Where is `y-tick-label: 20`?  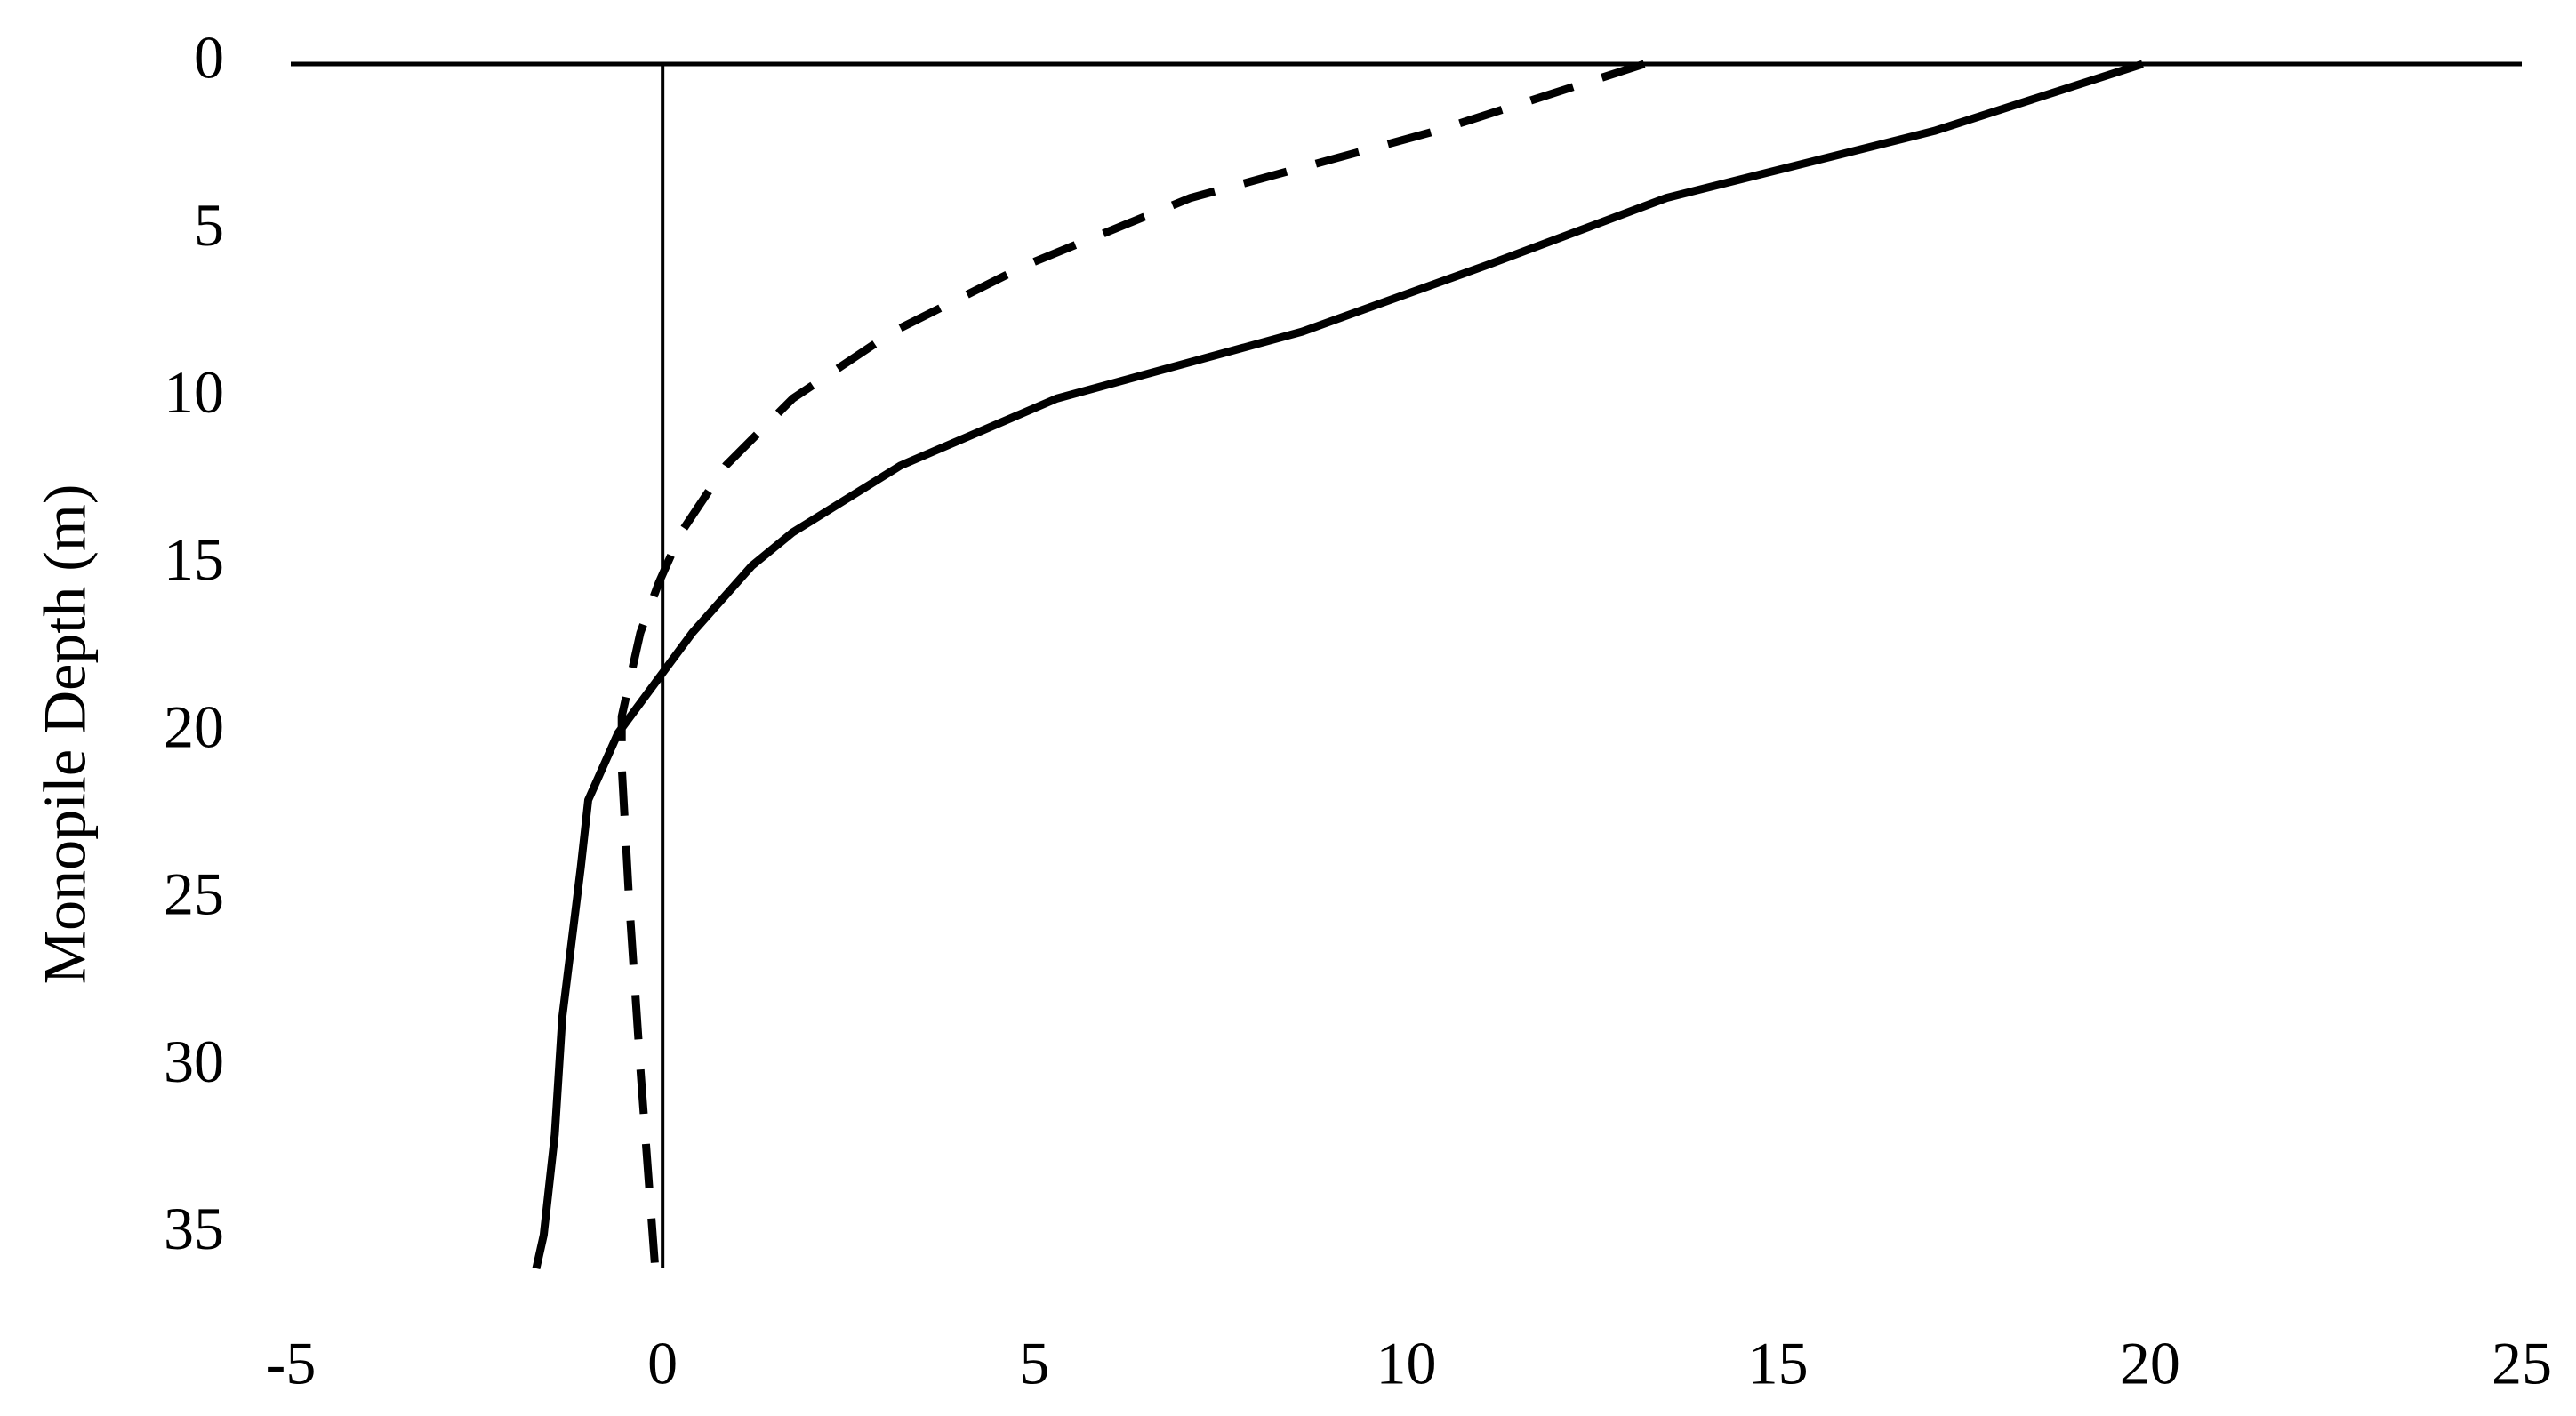
y-tick-label: 20 is located at coordinates (194, 726).